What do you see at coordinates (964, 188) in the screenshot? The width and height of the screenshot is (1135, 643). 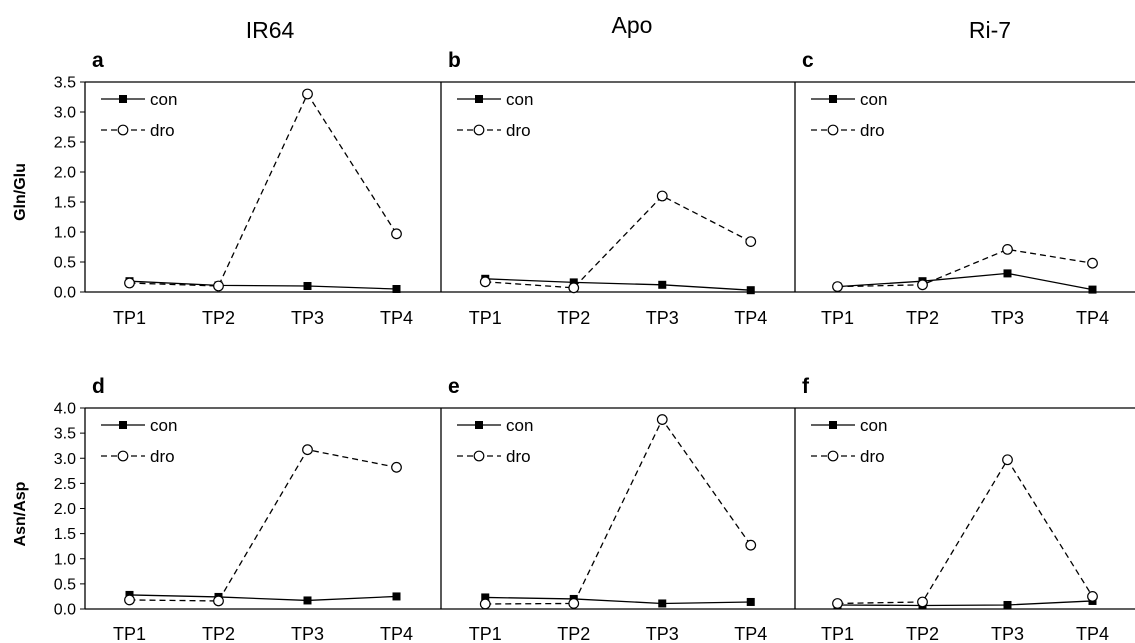 I see `panel-c: c TP1 TP2 TP3 TP4 con dro` at bounding box center [964, 188].